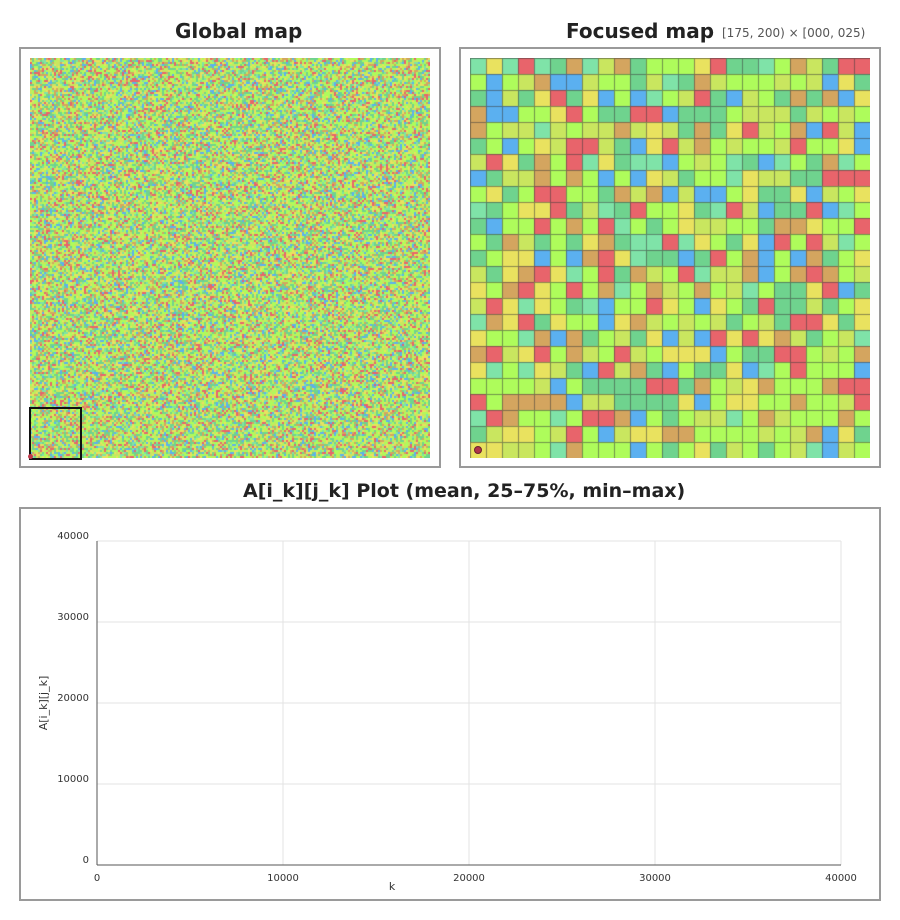 Image resolution: width=900 pixels, height=920 pixels. Describe the element at coordinates (640, 31) in the screenshot. I see `focused-map-title: Focused map` at that location.